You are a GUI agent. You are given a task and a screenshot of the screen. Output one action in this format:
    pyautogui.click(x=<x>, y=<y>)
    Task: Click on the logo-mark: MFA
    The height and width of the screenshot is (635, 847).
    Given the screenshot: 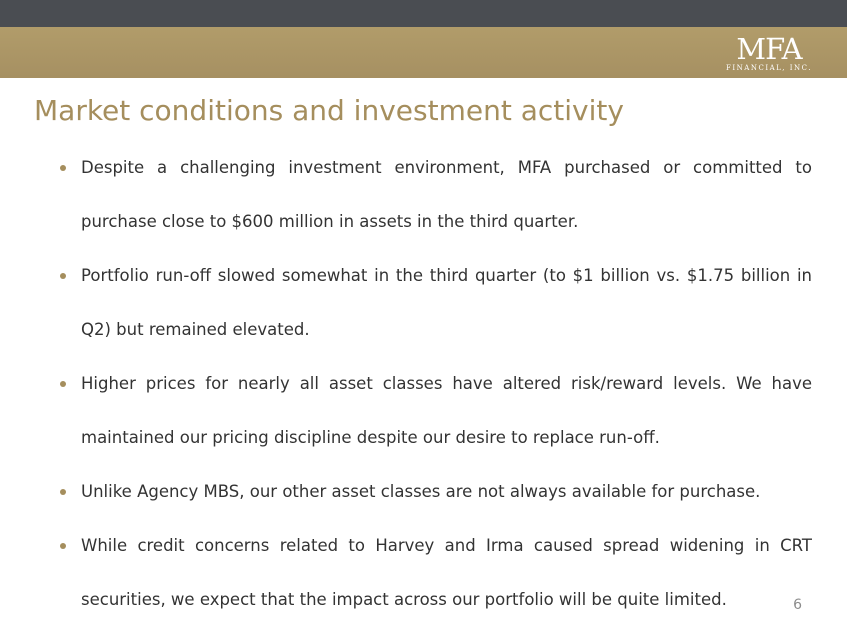 What is the action you would take?
    pyautogui.click(x=769, y=49)
    